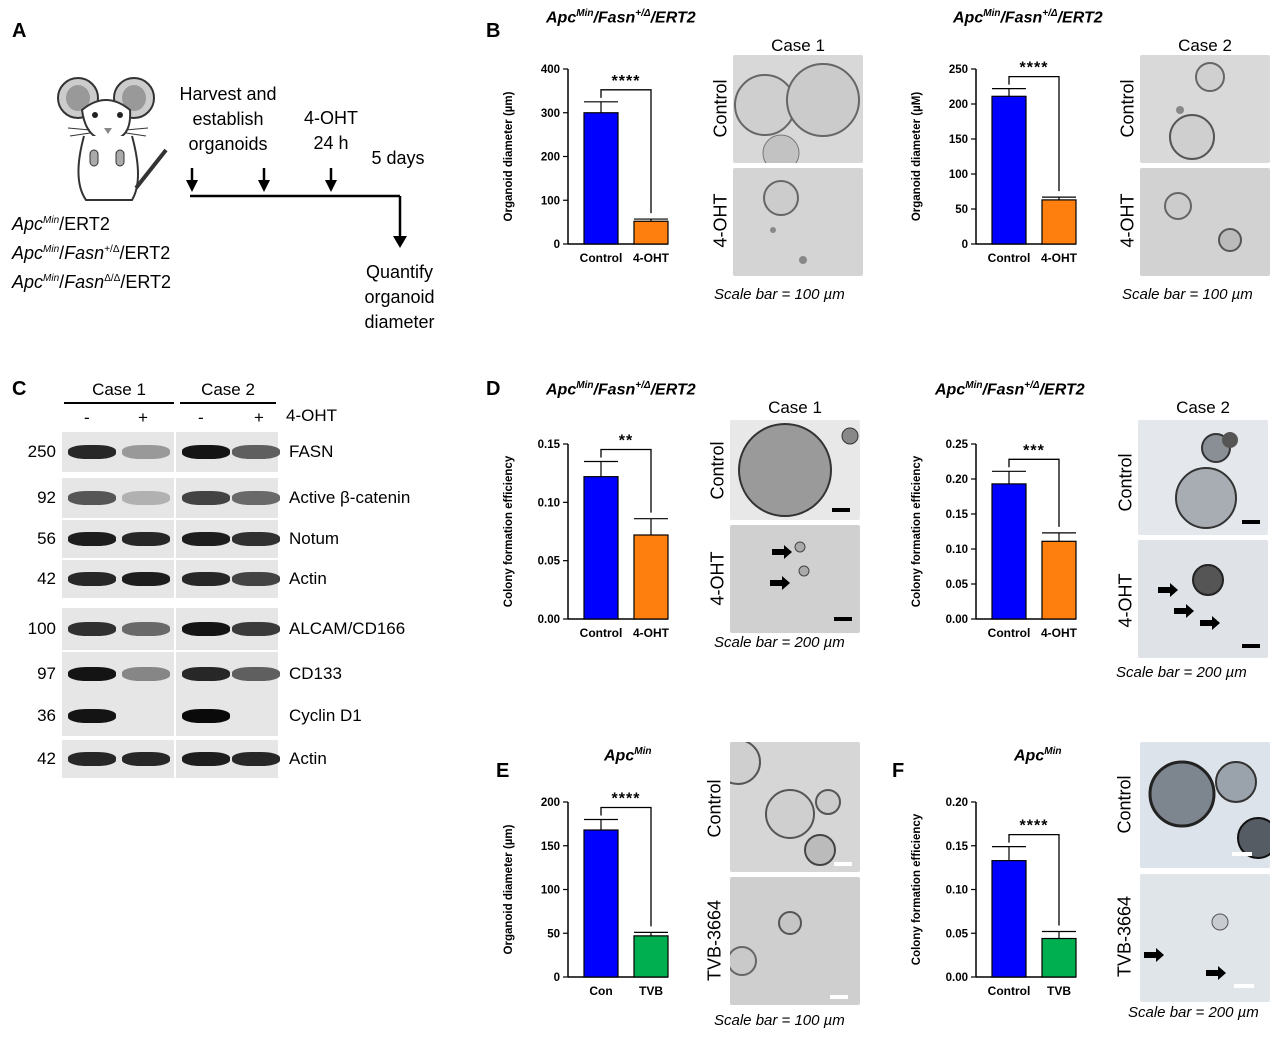 The height and width of the screenshot is (1037, 1280). What do you see at coordinates (992, 13) in the screenshot?
I see `title-b2-as: Min` at bounding box center [992, 13].